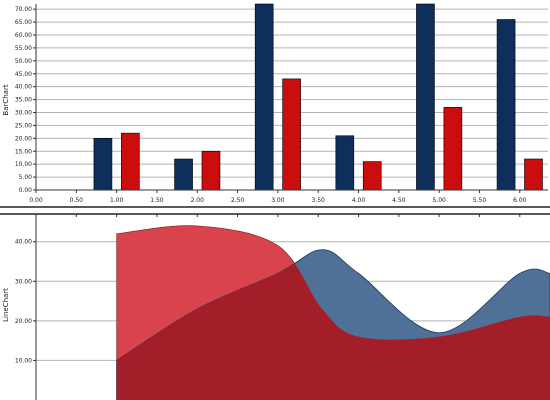 Image resolution: width=550 pixels, height=400 pixels. I want to click on bar-x-tick-label: 4.50, so click(399, 200).